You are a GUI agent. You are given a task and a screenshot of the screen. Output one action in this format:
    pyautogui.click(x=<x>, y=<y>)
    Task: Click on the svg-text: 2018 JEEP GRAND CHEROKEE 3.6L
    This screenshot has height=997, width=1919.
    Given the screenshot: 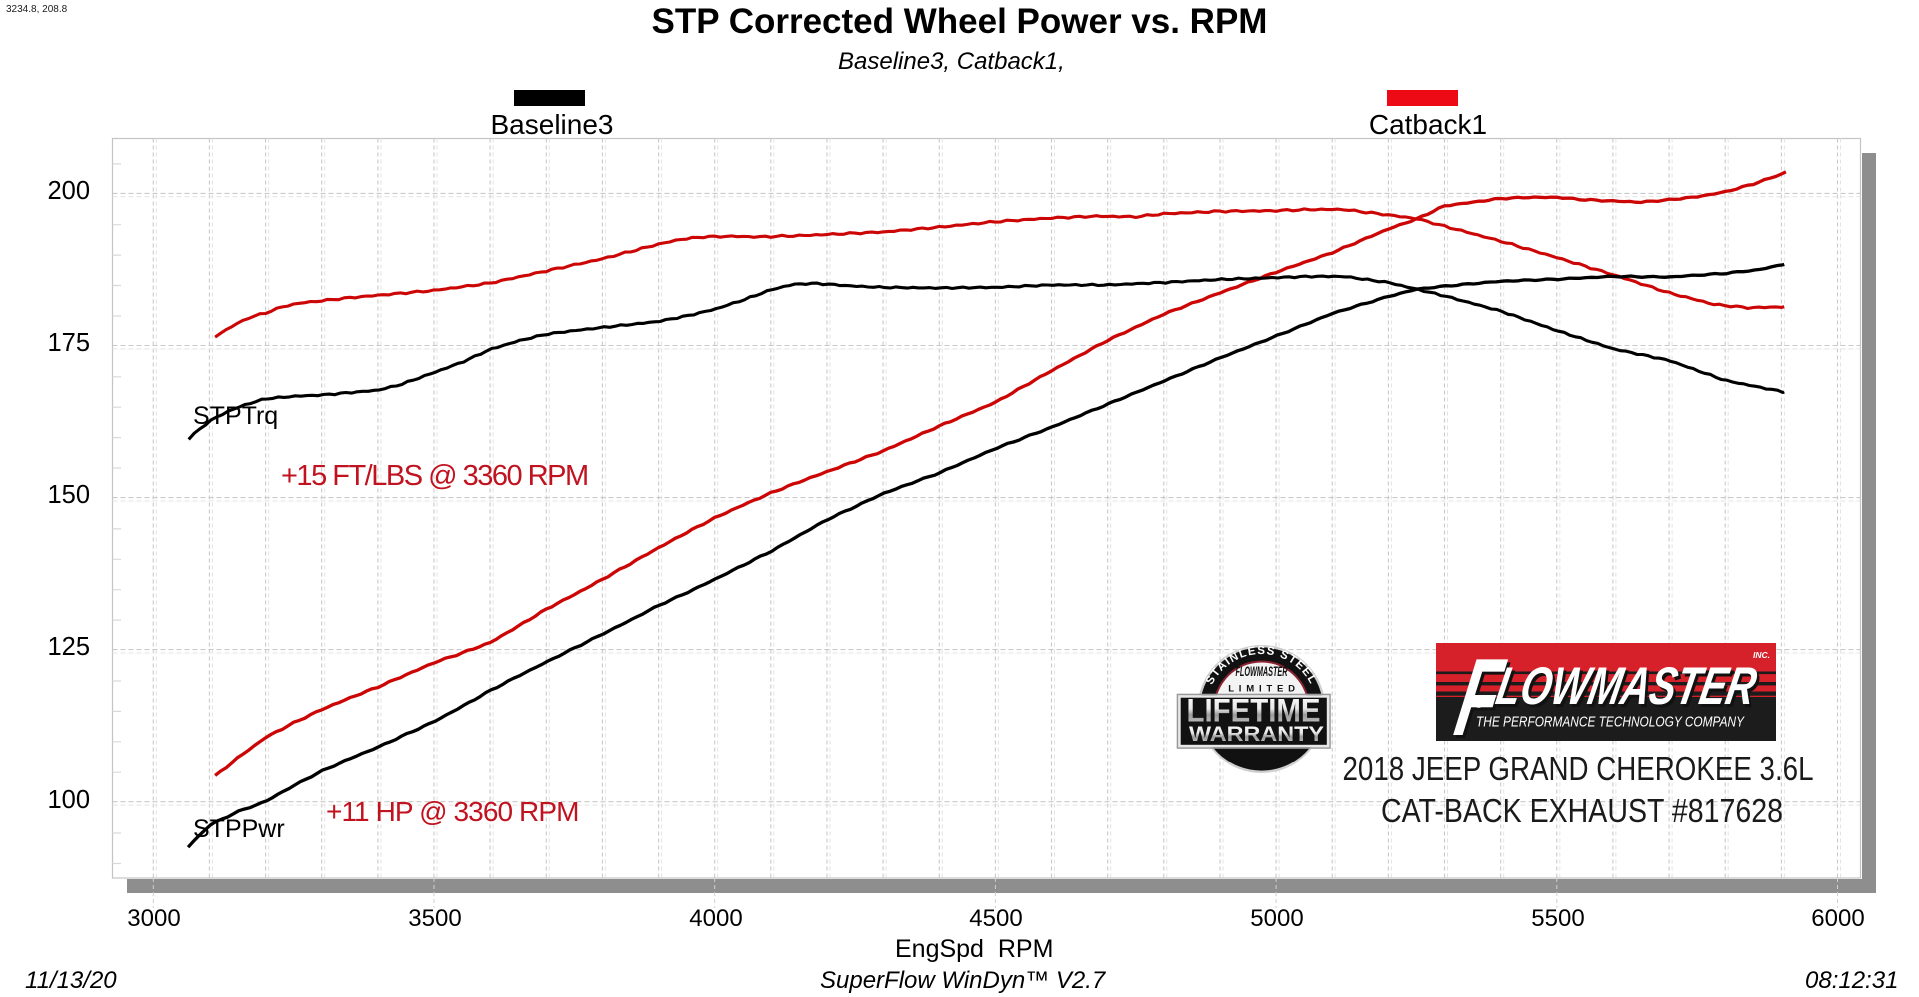 What is the action you would take?
    pyautogui.click(x=1578, y=768)
    